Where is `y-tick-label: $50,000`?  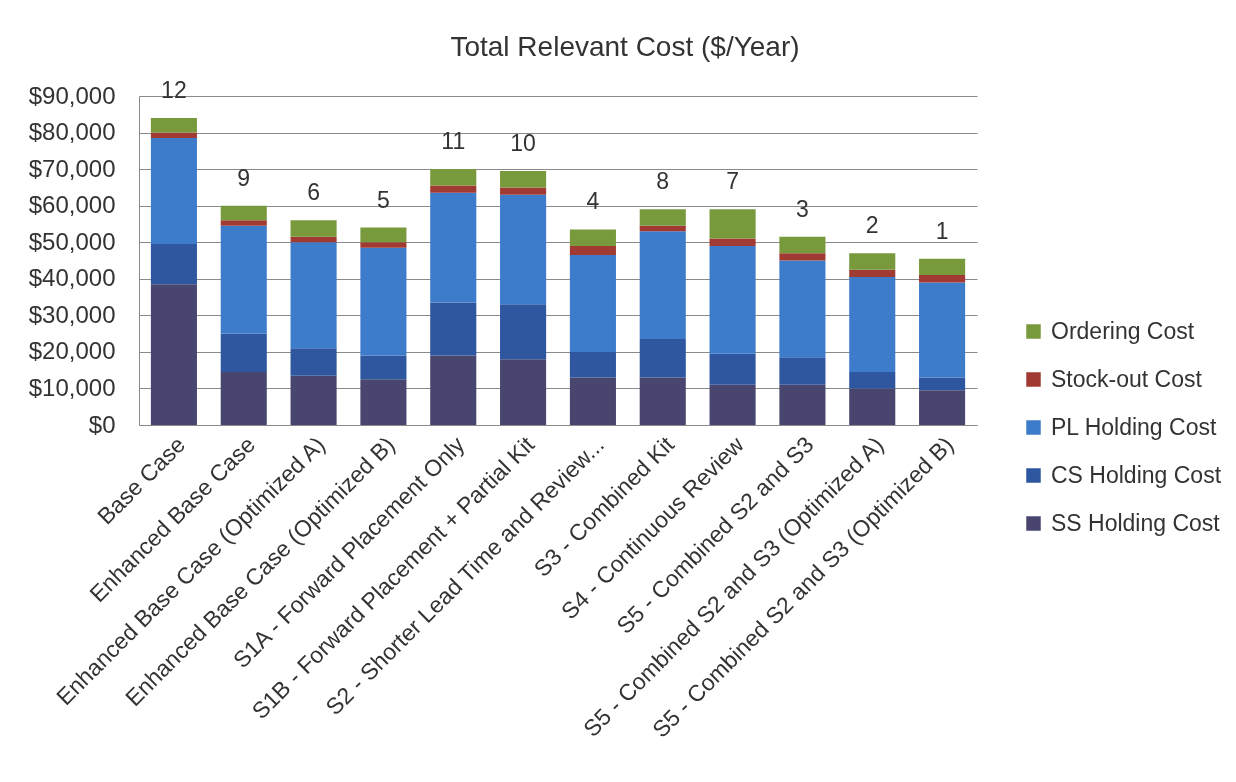 y-tick-label: $50,000 is located at coordinates (72, 241).